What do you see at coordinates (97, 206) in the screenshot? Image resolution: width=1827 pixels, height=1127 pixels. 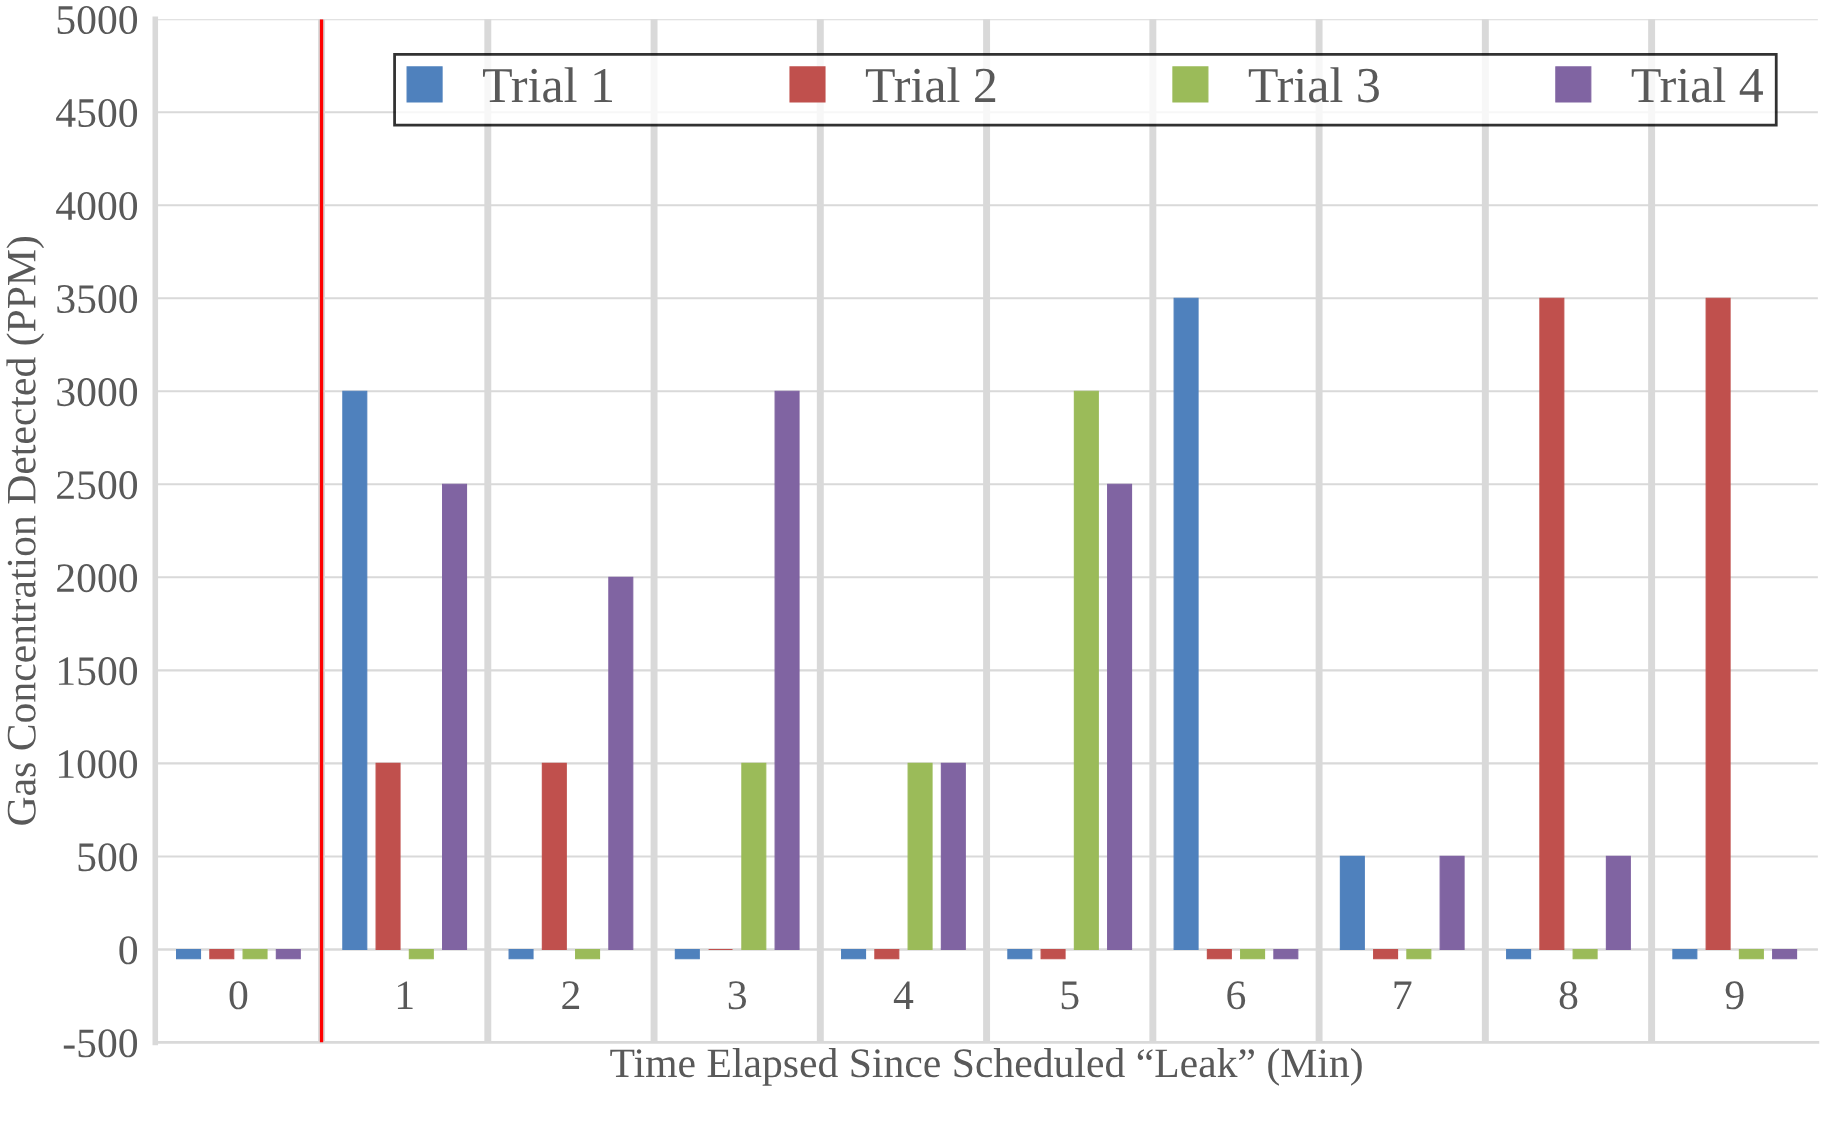 I see `y-tick-label: 4000` at bounding box center [97, 206].